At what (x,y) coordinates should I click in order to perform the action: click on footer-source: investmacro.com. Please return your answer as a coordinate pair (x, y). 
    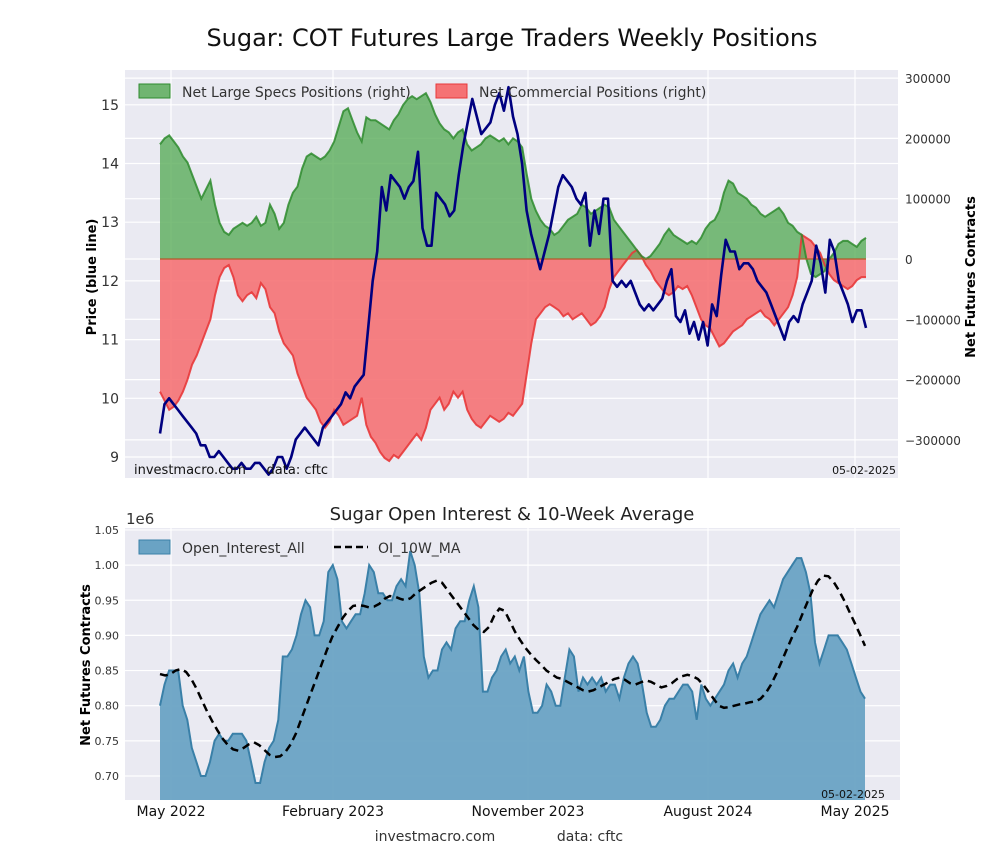
    Looking at the image, I should click on (435, 837).